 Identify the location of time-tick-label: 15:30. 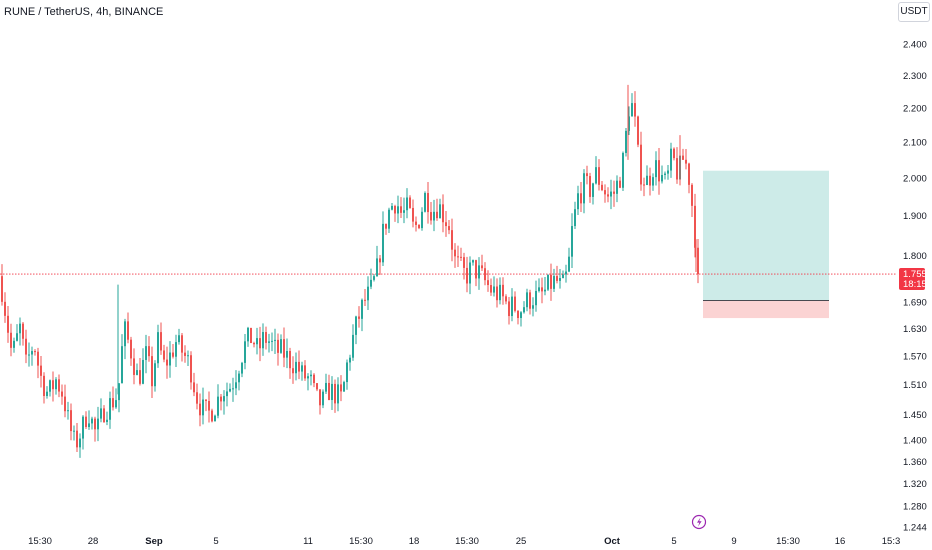
(40, 541).